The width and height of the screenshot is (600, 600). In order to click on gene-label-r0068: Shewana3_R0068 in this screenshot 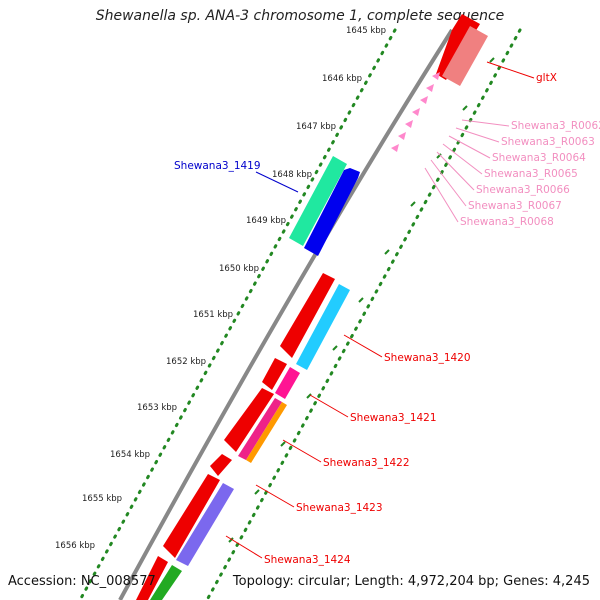, I will do `click(507, 222)`.